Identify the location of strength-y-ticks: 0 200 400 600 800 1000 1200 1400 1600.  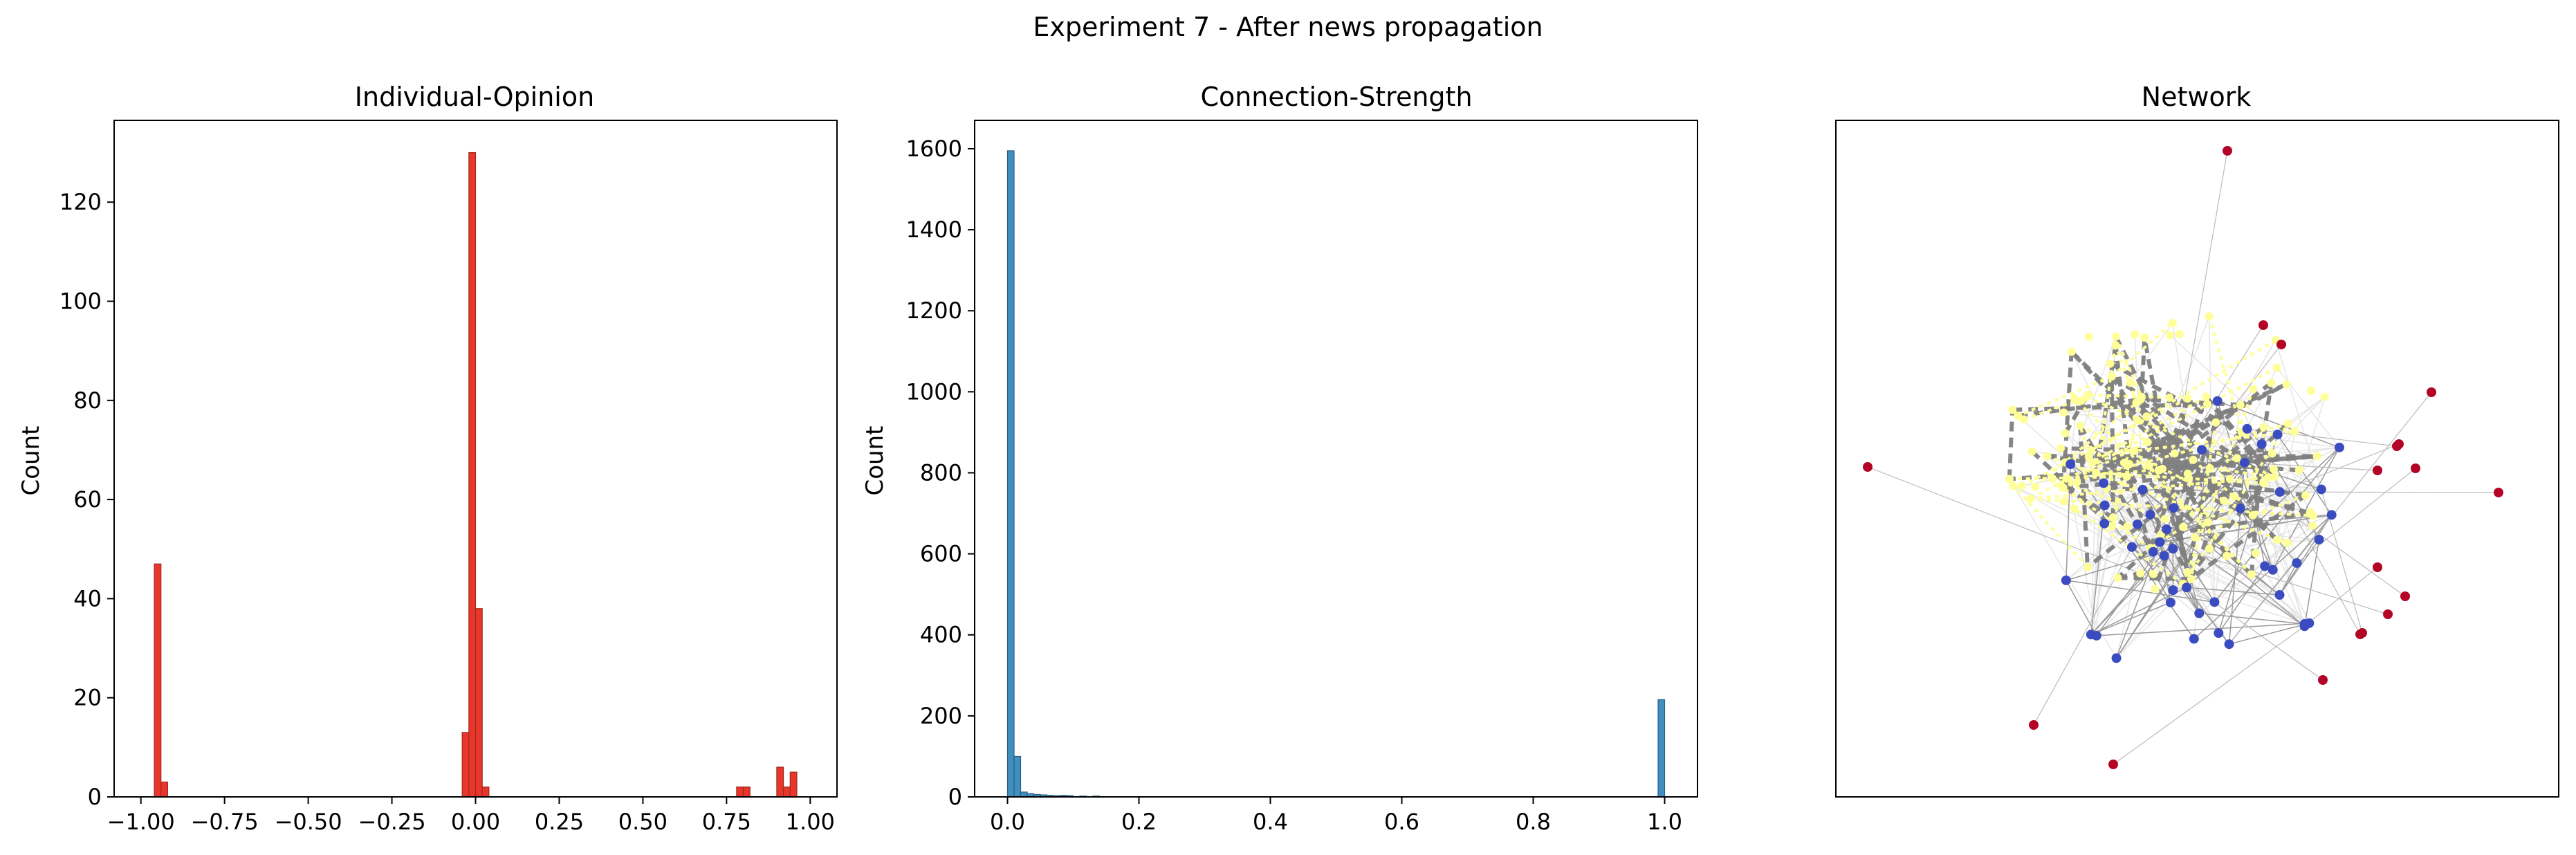
(940, 473).